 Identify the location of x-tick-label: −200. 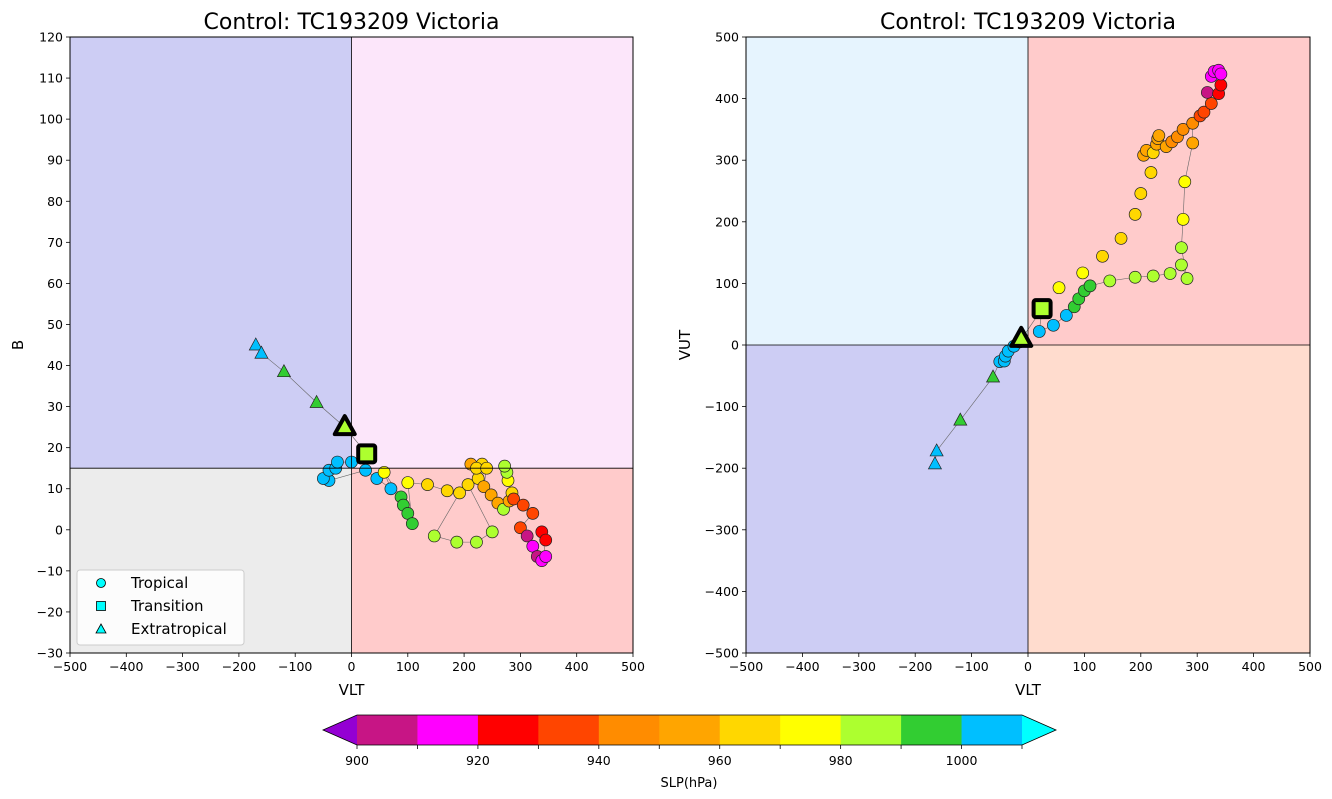
(915, 666).